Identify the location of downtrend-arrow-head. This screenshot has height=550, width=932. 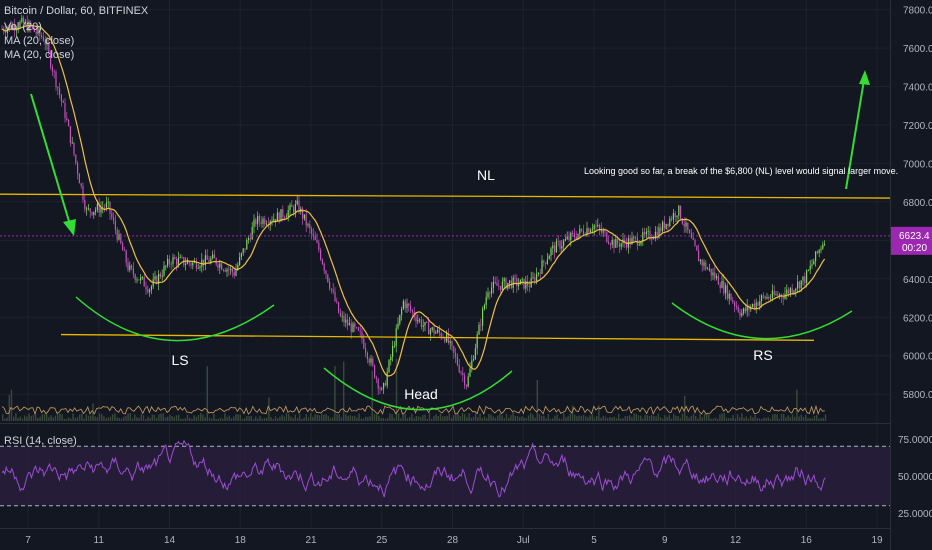
(69, 227).